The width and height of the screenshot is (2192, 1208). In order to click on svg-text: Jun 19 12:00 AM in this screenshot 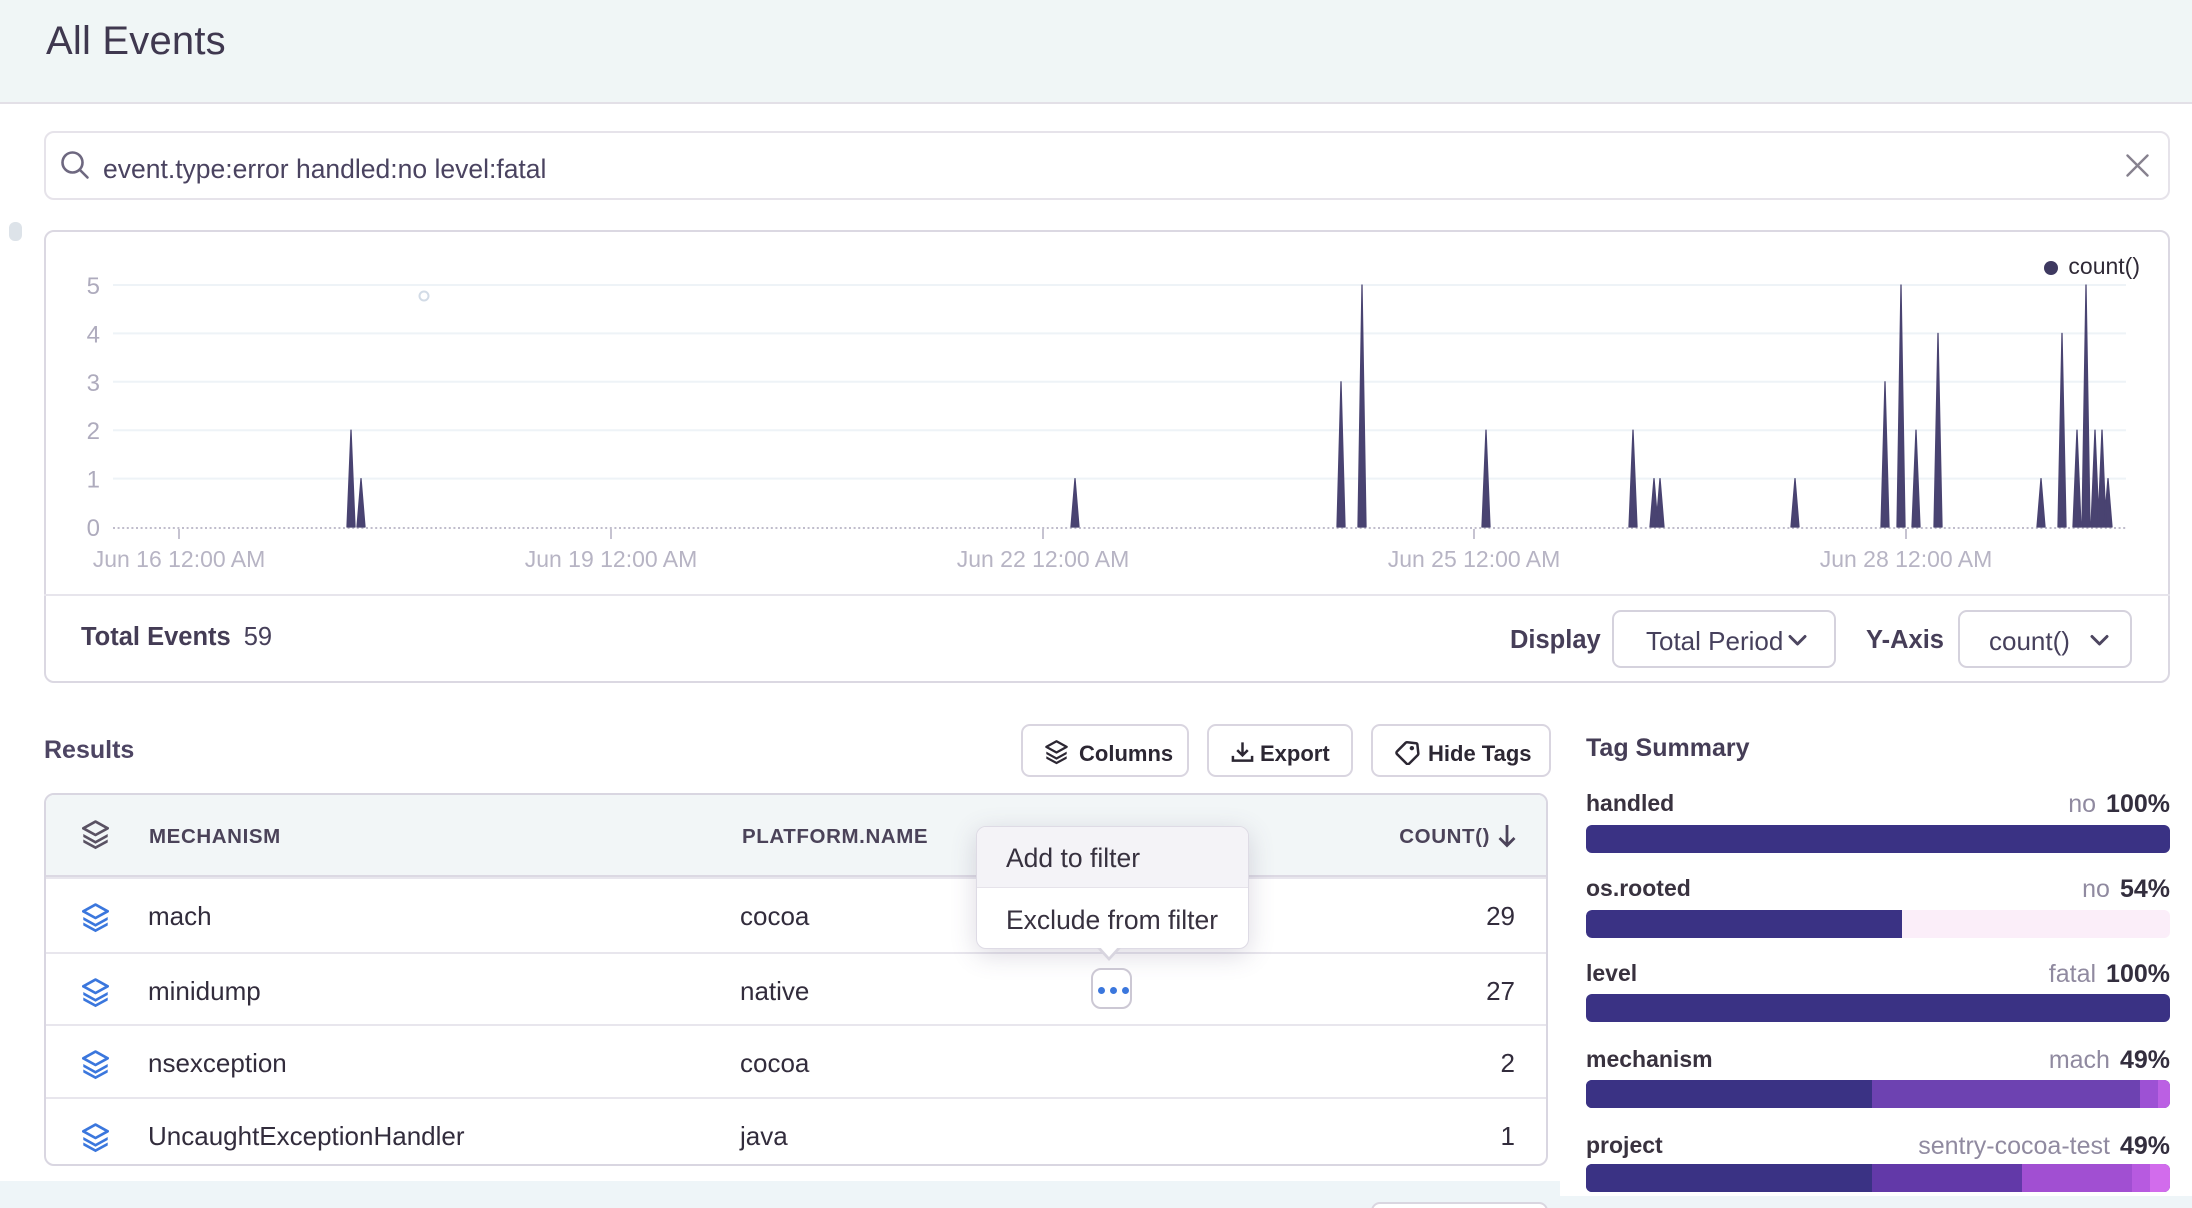, I will do `click(611, 559)`.